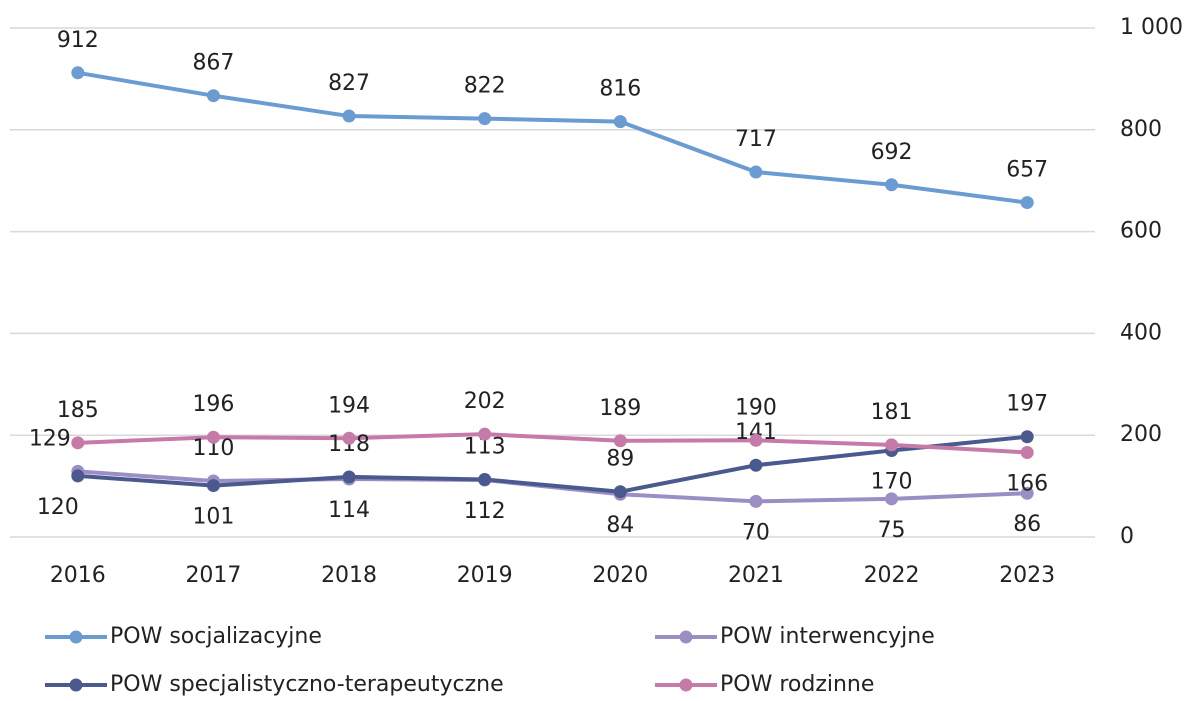  Describe the element at coordinates (485, 86) in the screenshot. I see `data-label: 822` at that location.